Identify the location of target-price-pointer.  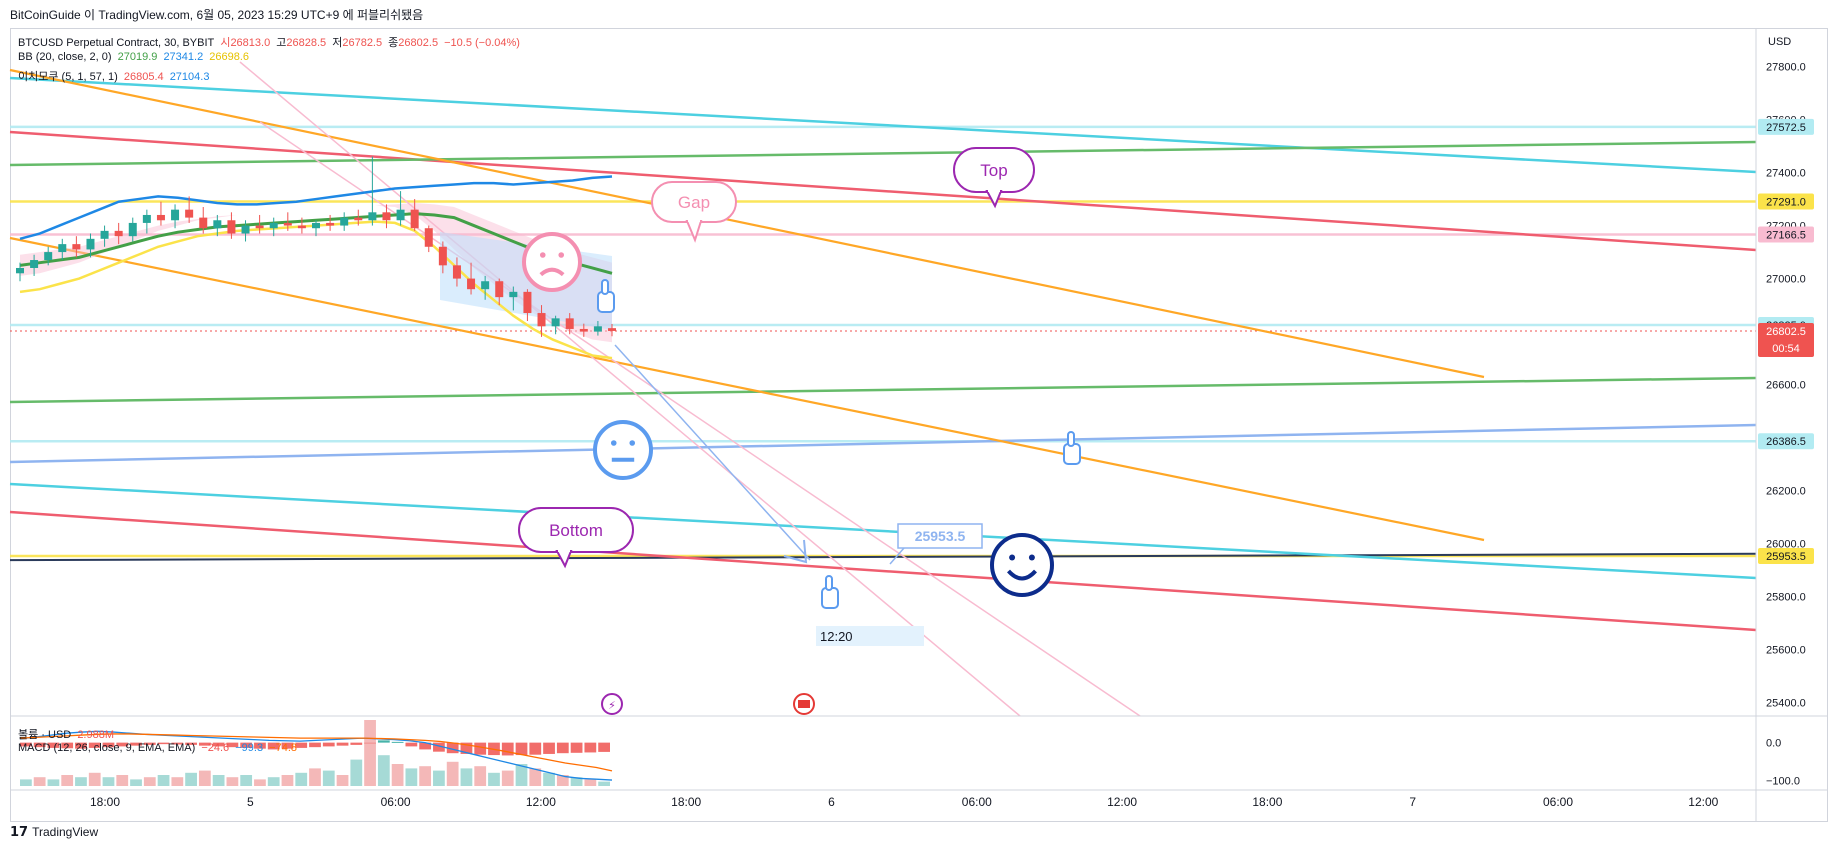
(897, 556).